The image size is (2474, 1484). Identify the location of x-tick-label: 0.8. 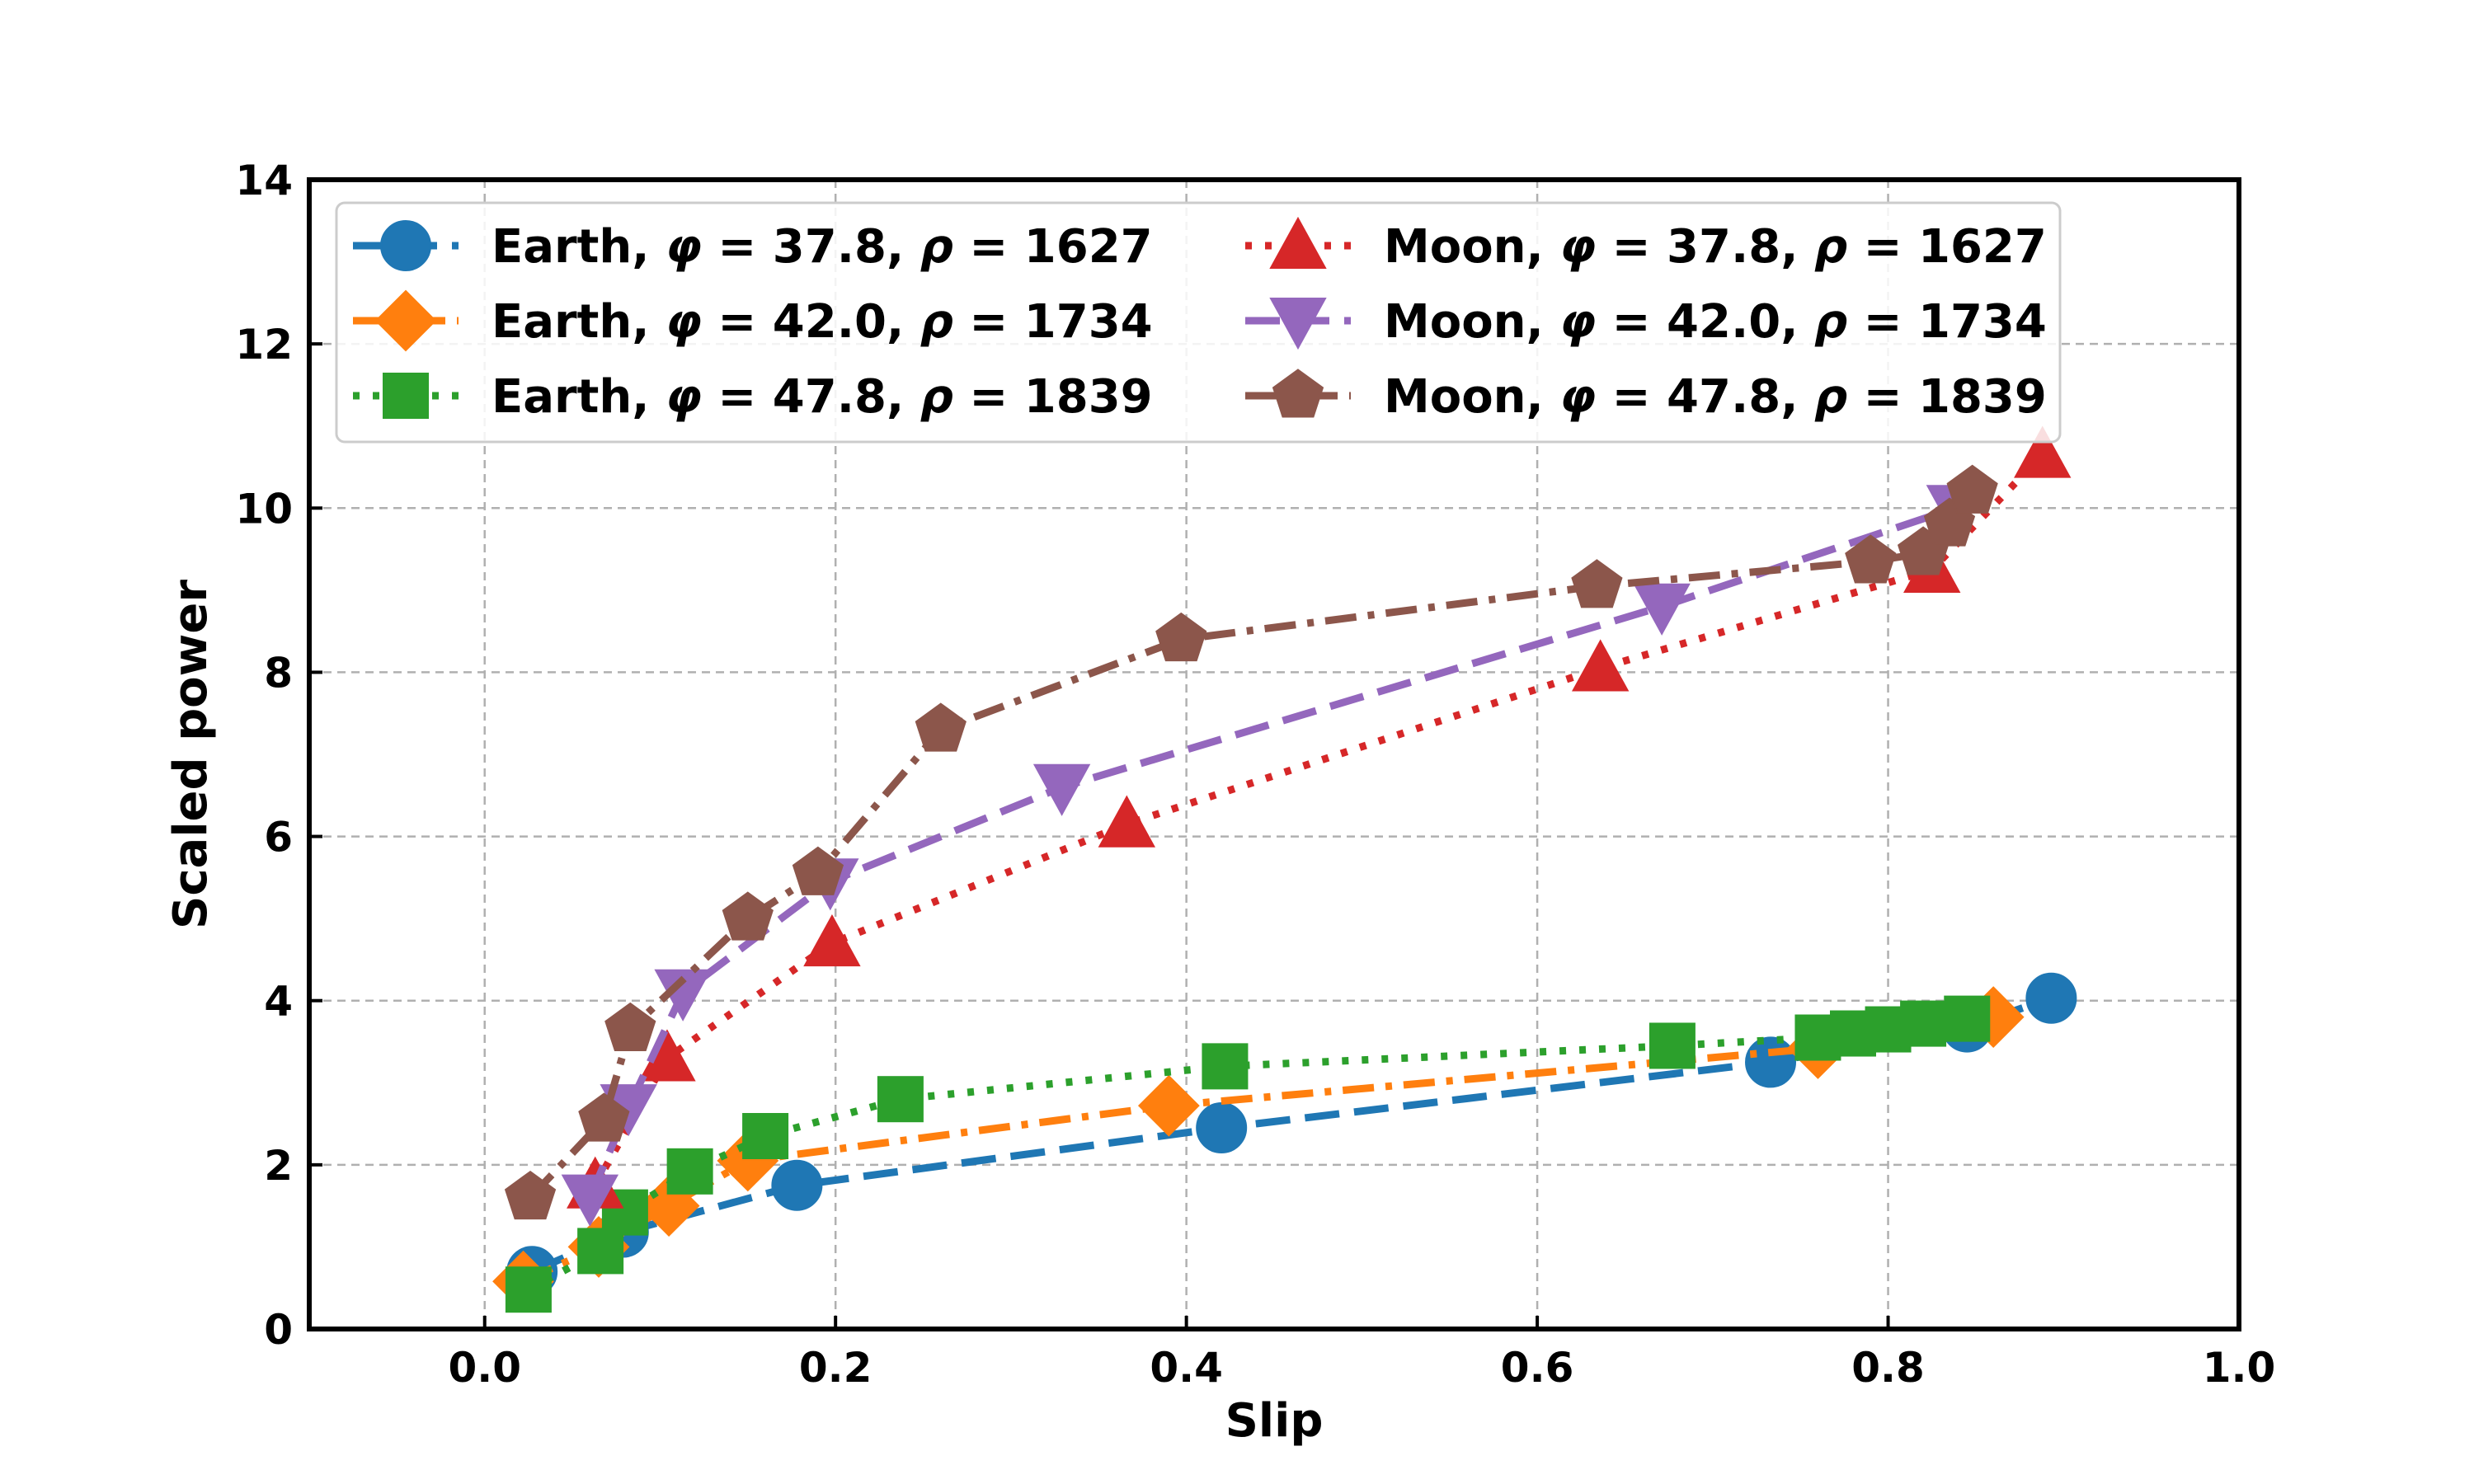
(1888, 1368).